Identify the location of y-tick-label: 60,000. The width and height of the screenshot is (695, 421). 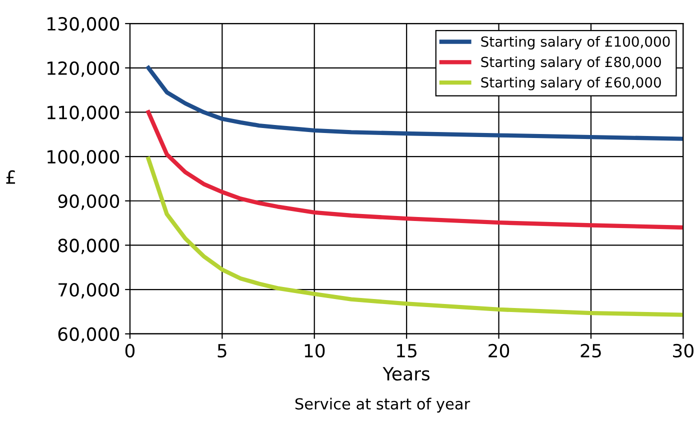
(89, 335).